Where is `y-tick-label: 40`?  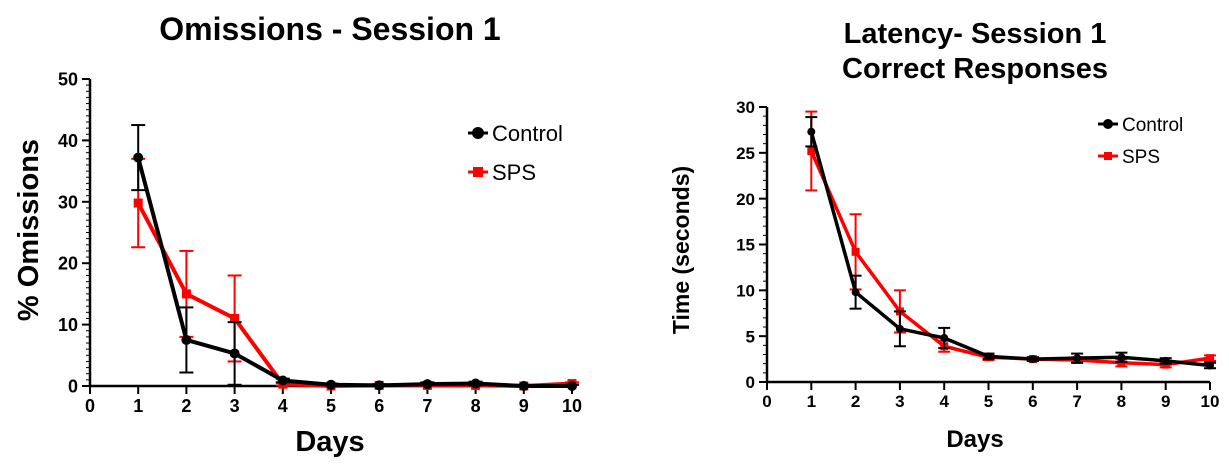
y-tick-label: 40 is located at coordinates (68, 141).